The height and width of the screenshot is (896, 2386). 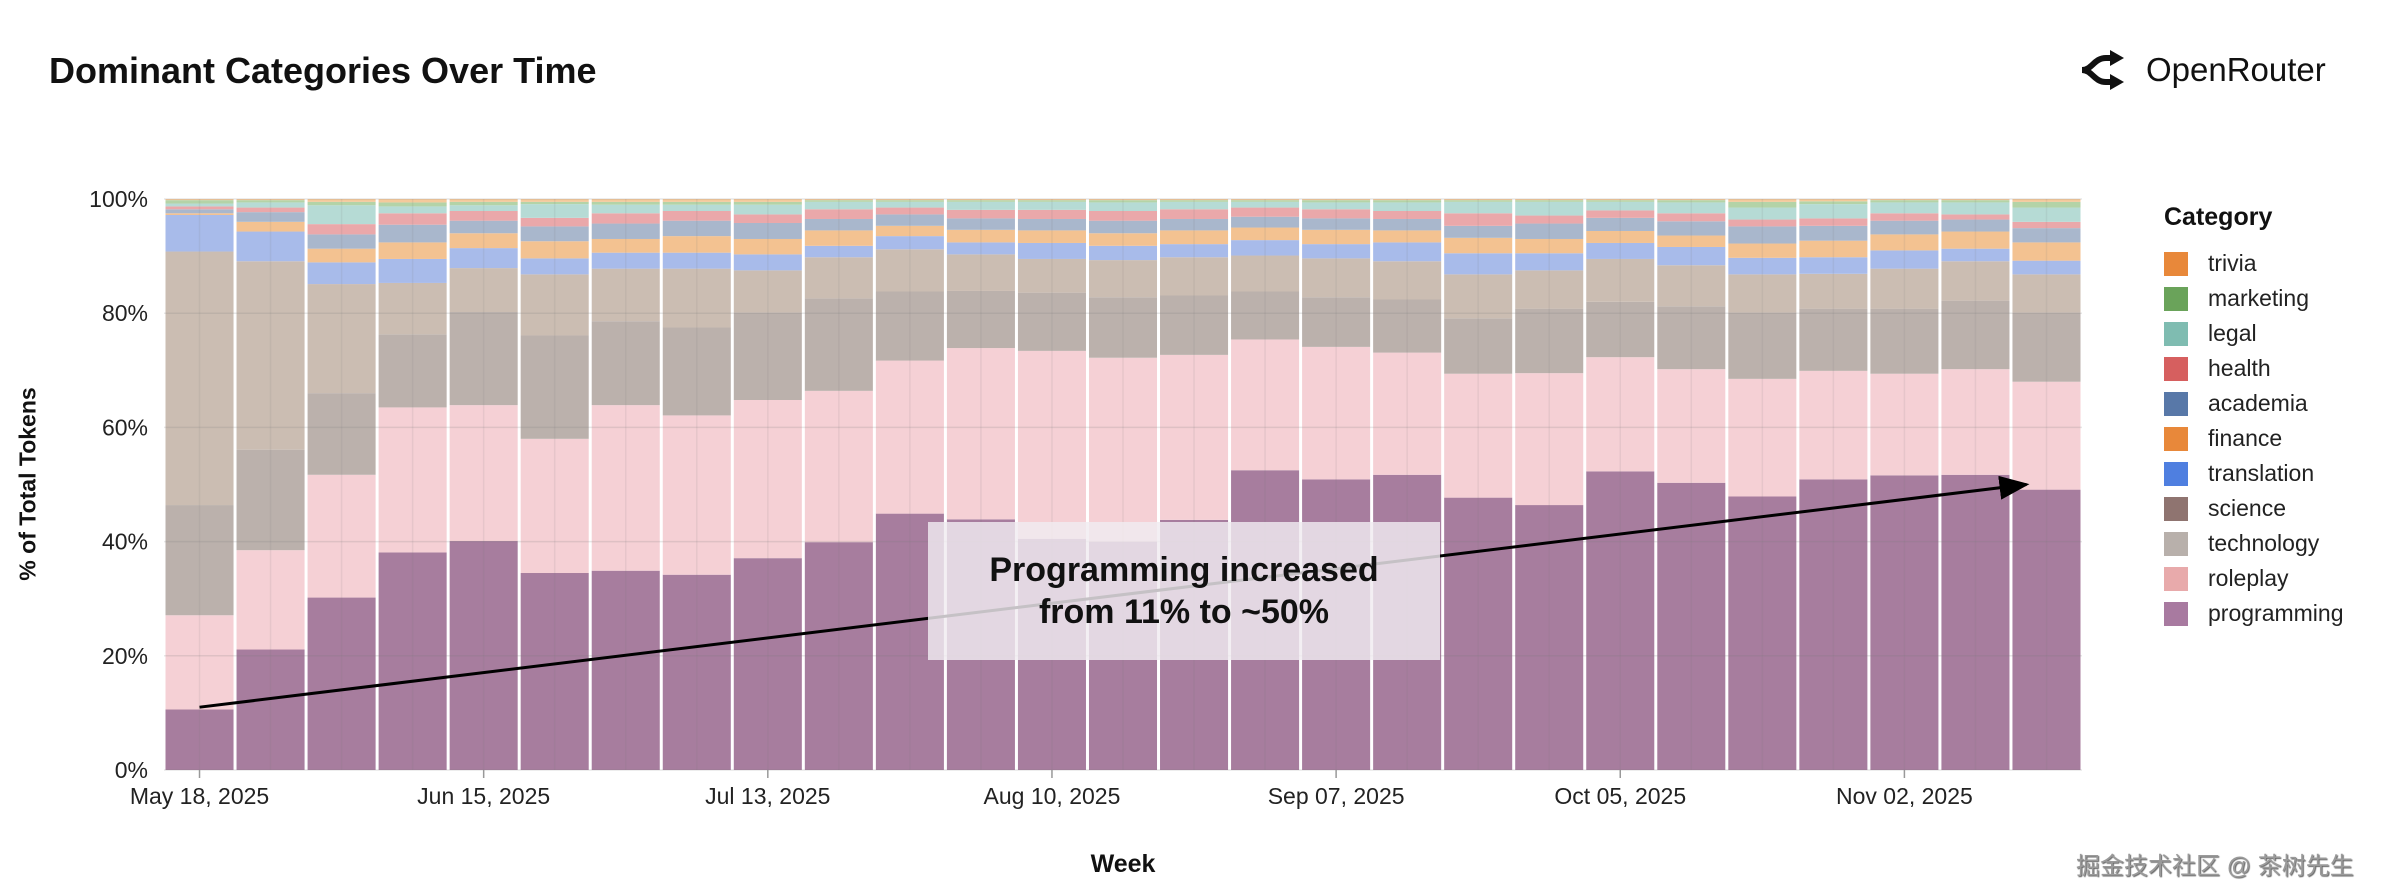 I want to click on legend-item-finance: finance, so click(x=2254, y=438).